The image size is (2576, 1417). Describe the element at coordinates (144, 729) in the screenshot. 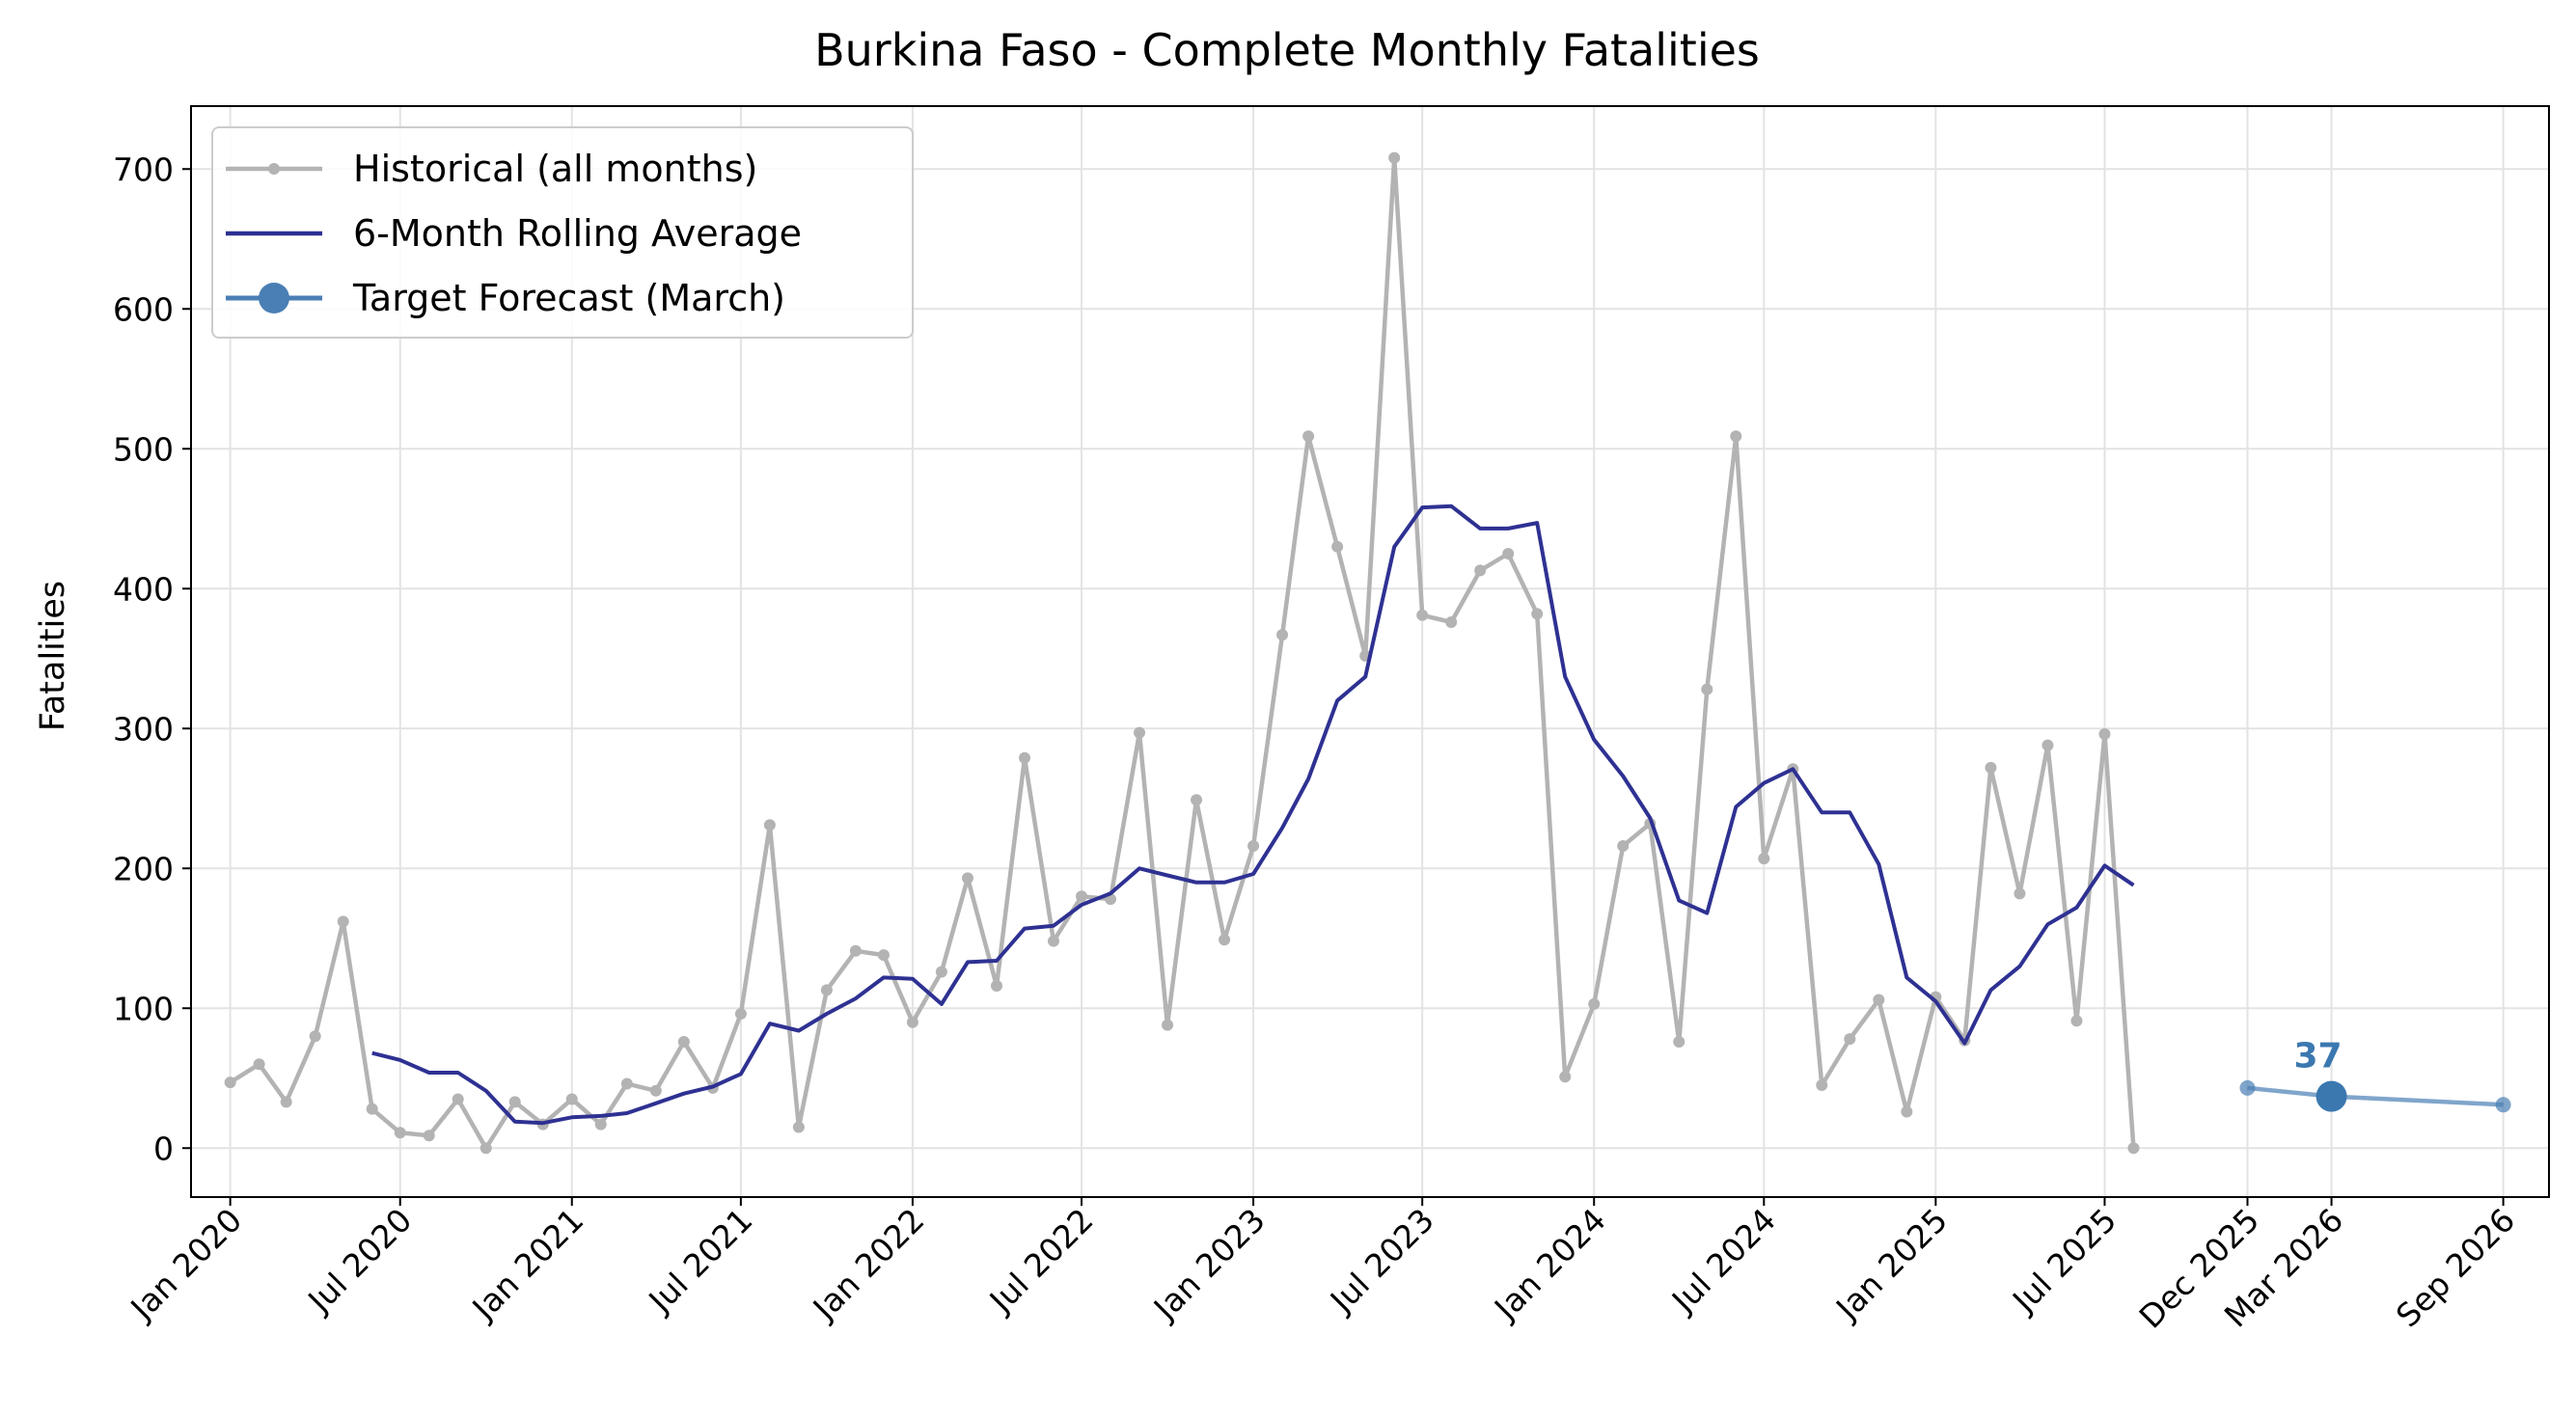

I see `y-tick-label: 300` at that location.